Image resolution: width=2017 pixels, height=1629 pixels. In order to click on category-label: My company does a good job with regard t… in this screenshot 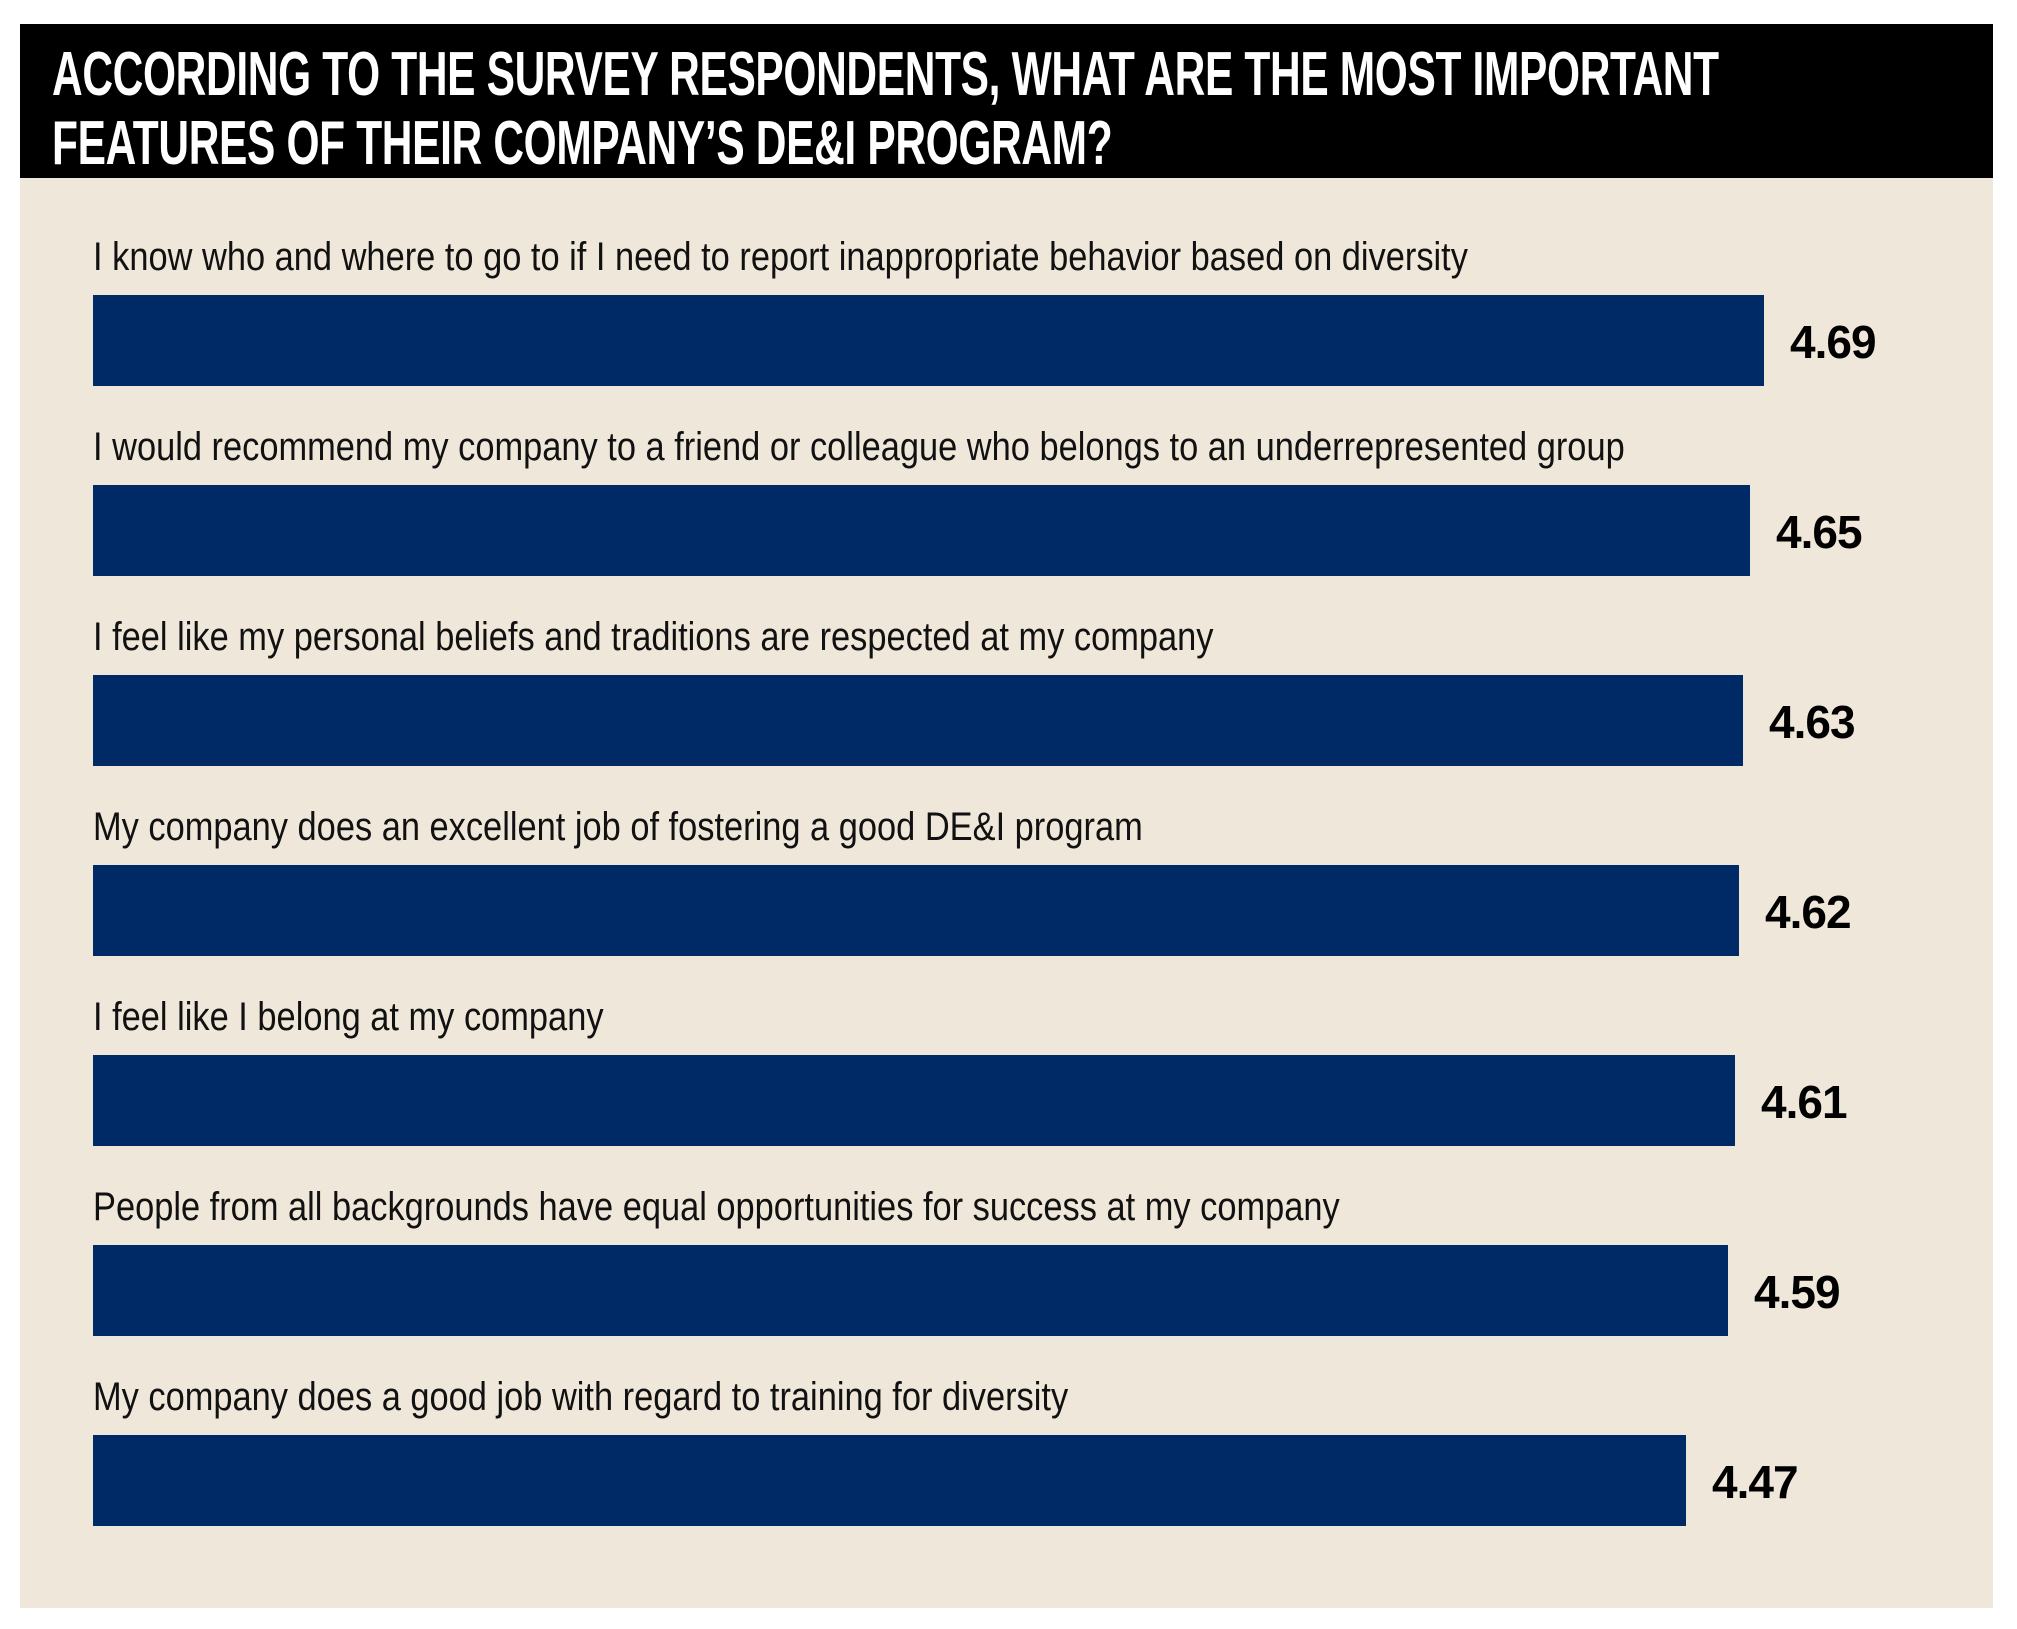, I will do `click(581, 1397)`.